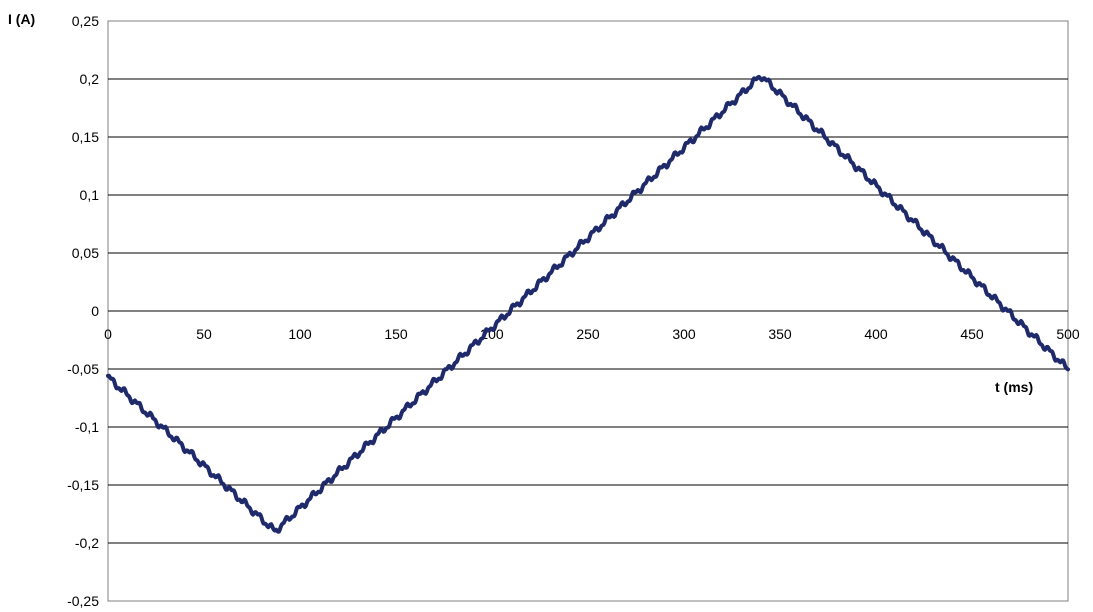 The image size is (1093, 612). Describe the element at coordinates (396, 334) in the screenshot. I see `x-tick-label: 150` at that location.